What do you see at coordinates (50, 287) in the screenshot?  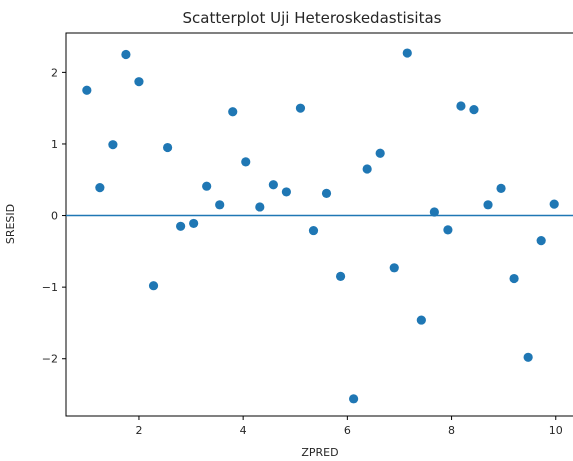 I see `y-tick-label: −1` at bounding box center [50, 287].